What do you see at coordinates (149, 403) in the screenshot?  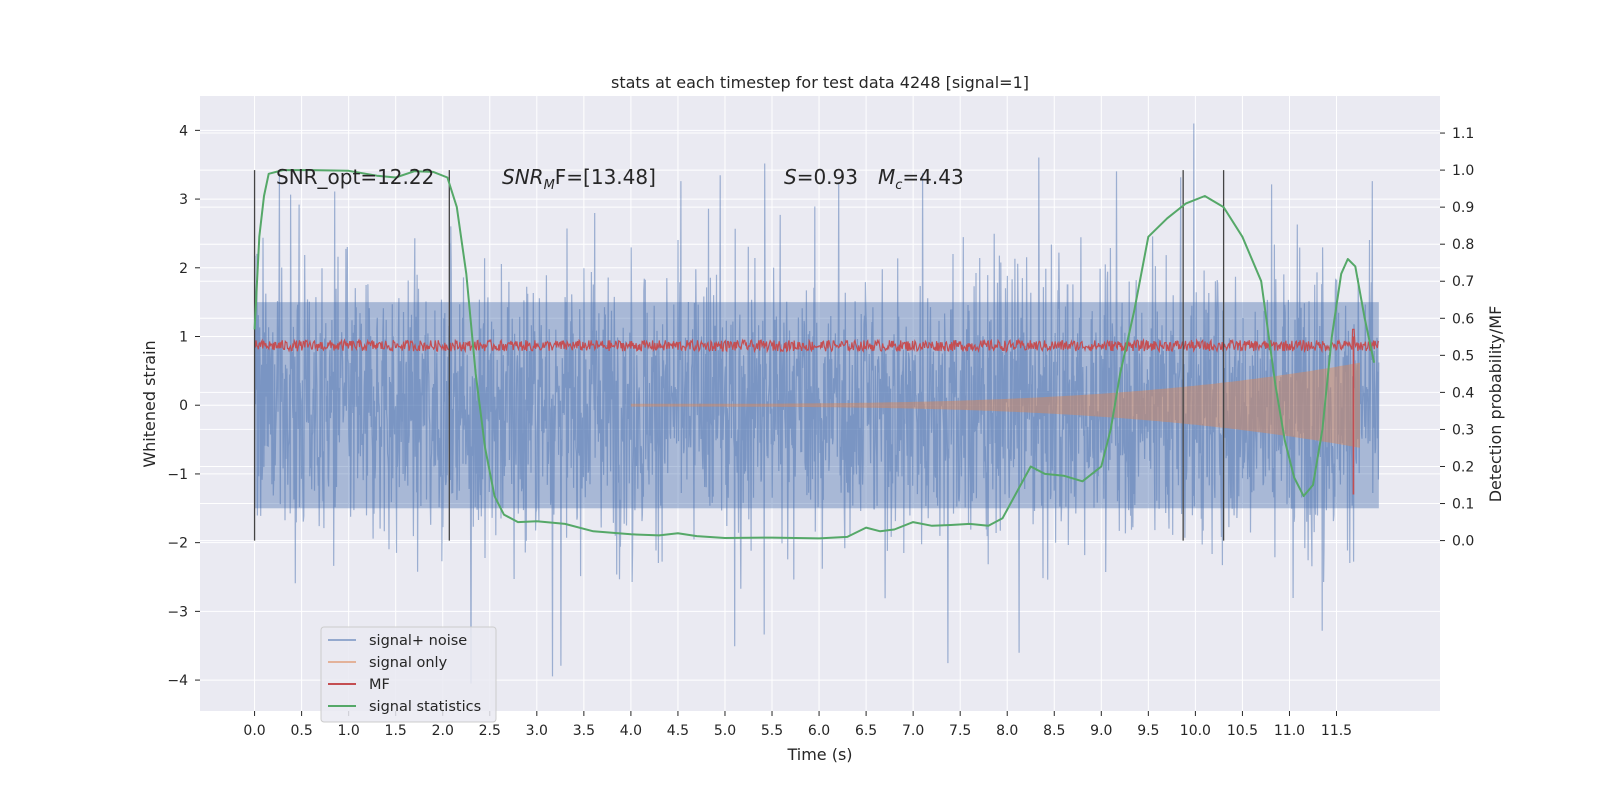 I see `y-axis-label: Whitened strain` at bounding box center [149, 403].